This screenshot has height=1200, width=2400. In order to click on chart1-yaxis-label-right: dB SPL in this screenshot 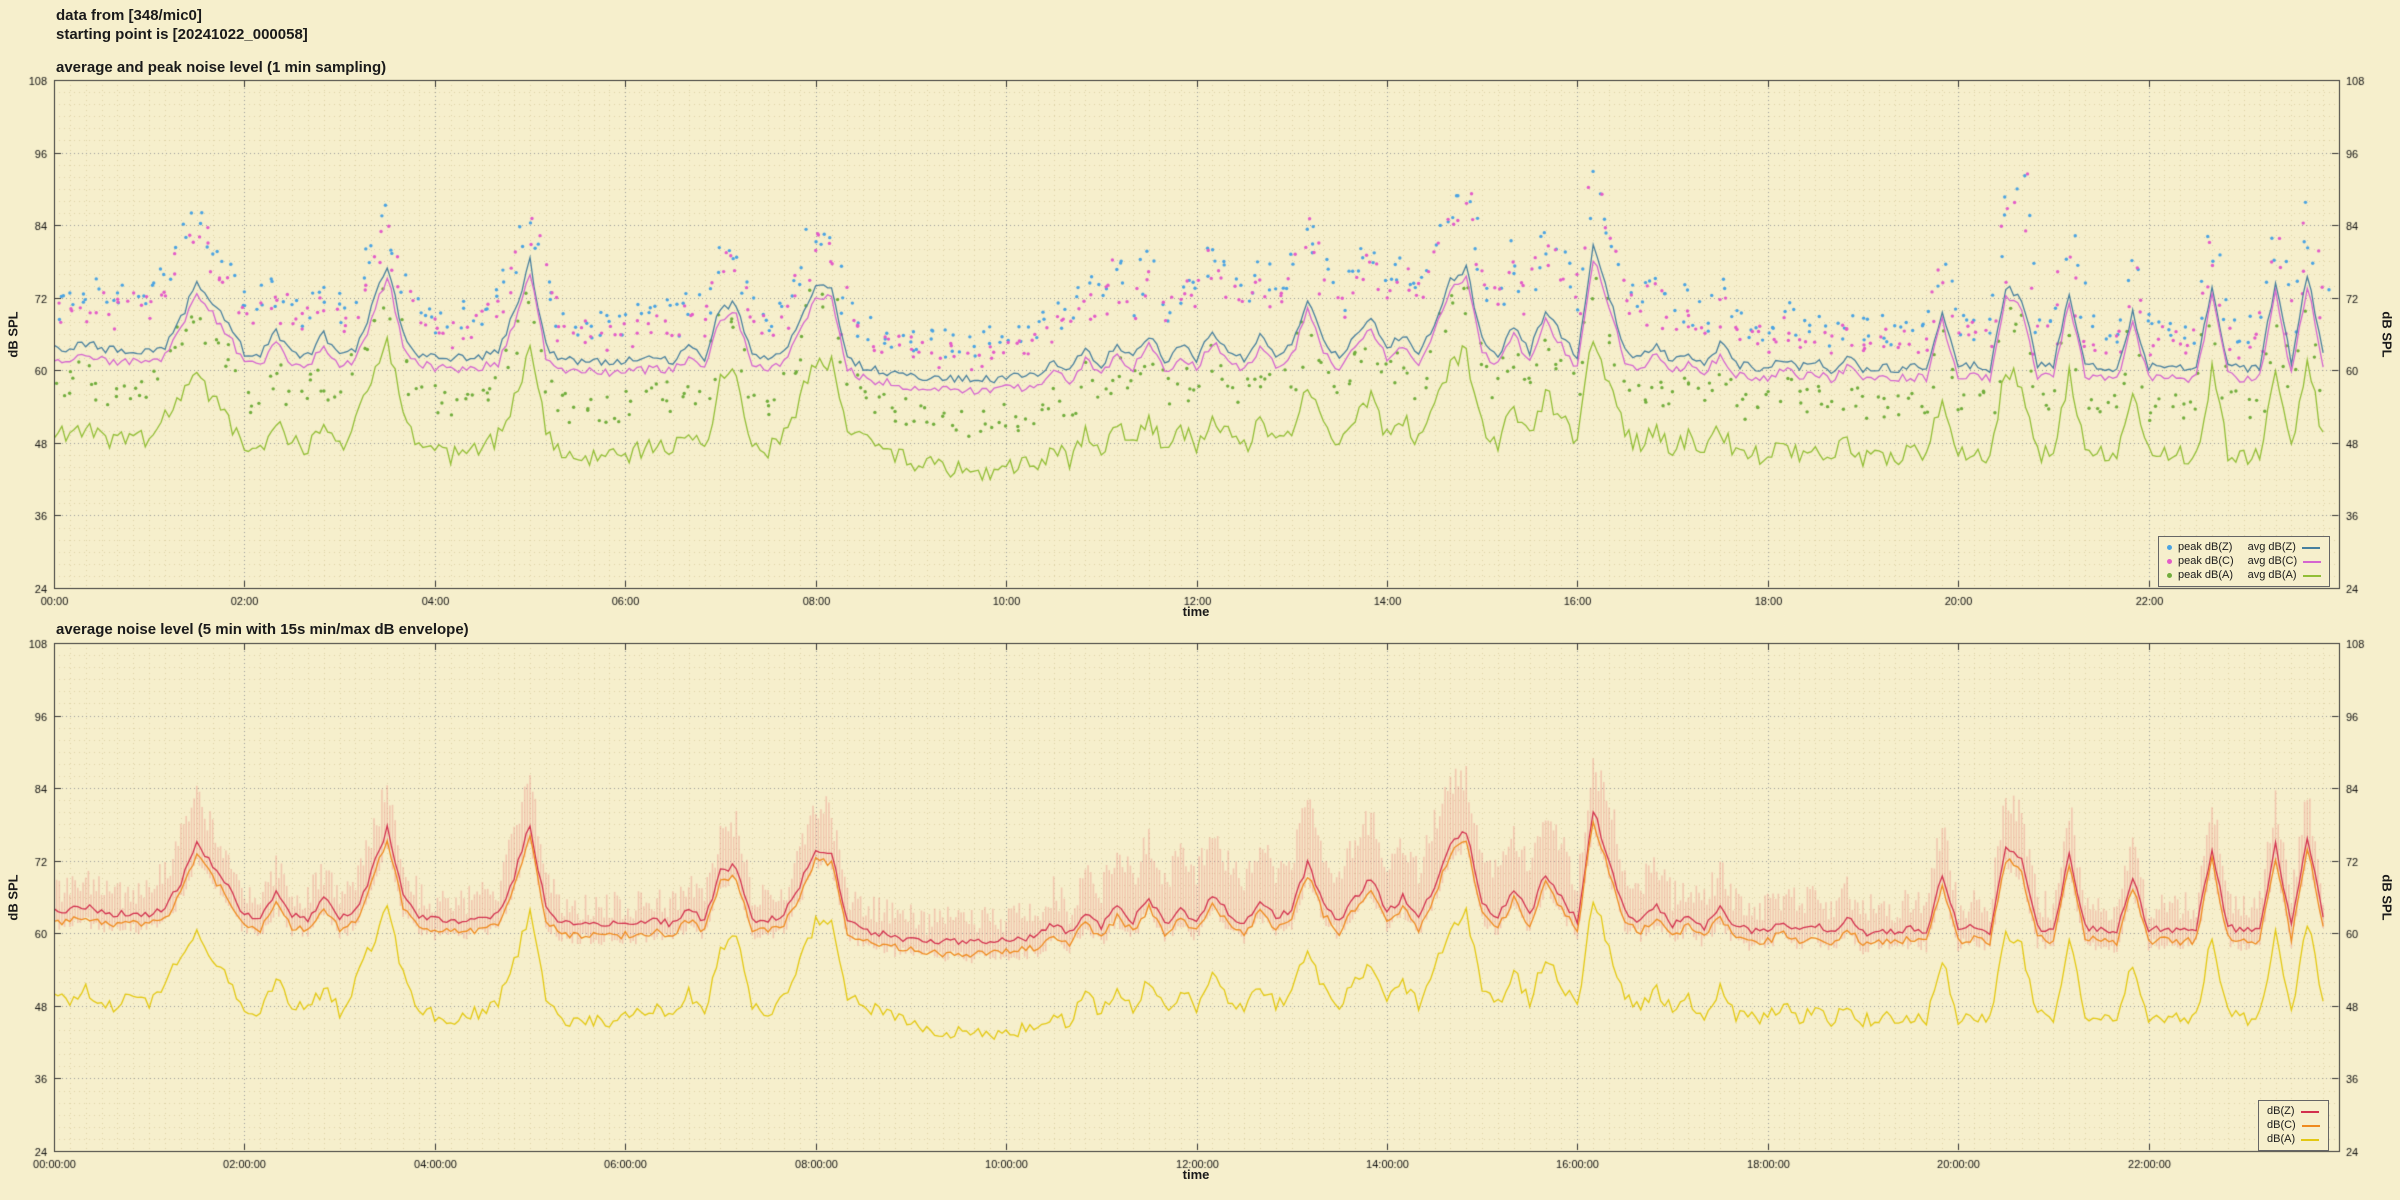, I will do `click(2387, 334)`.